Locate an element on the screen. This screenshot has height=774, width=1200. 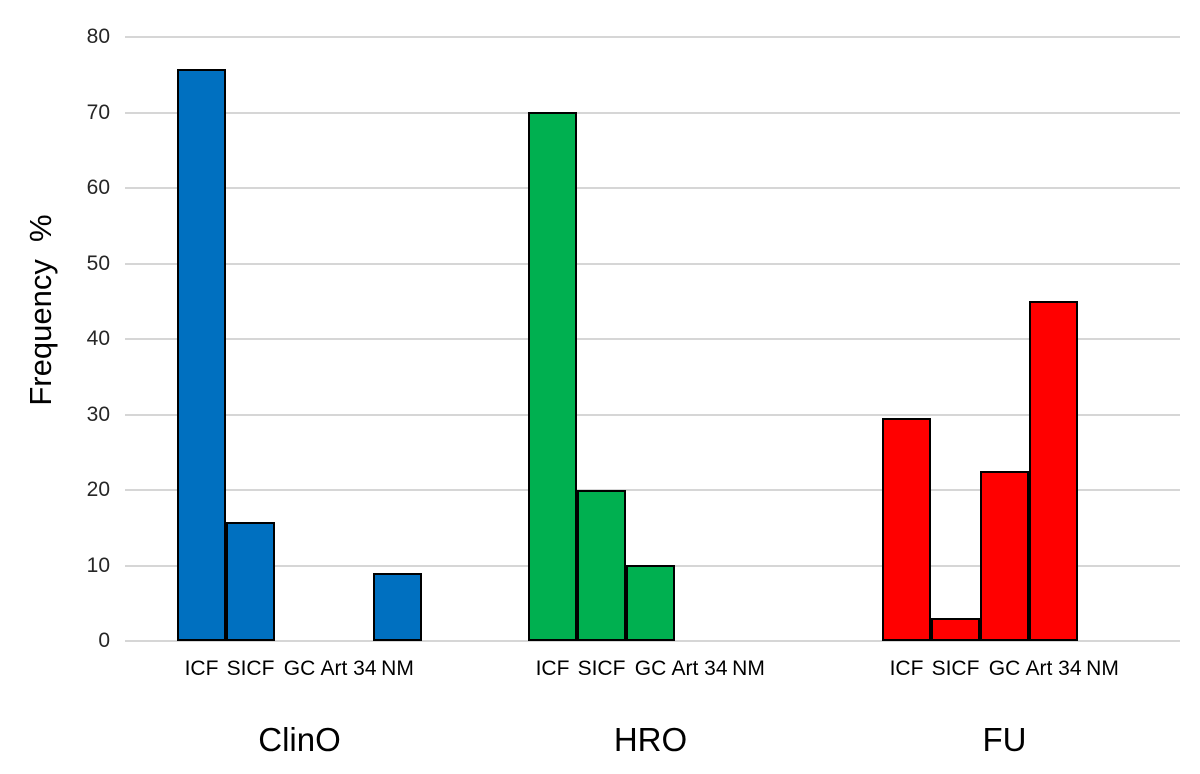
category-label-clino-gc: GC is located at coordinates (299, 668).